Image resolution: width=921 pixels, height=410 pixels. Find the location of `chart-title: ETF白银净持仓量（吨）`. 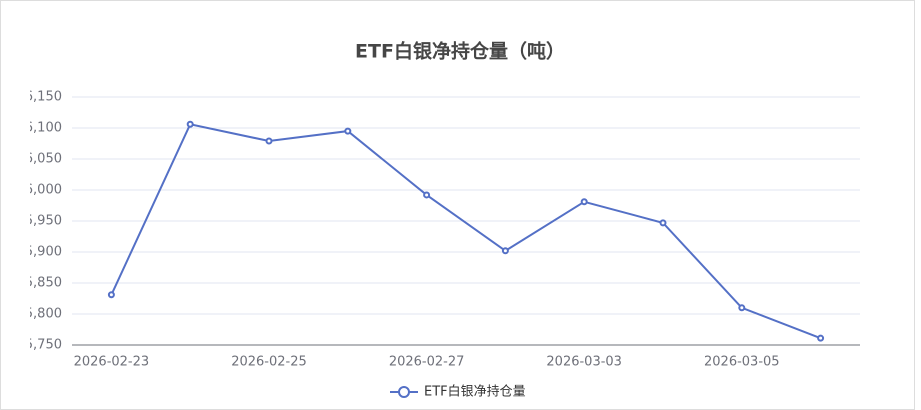

chart-title: ETF白银净持仓量（吨） is located at coordinates (460, 51).